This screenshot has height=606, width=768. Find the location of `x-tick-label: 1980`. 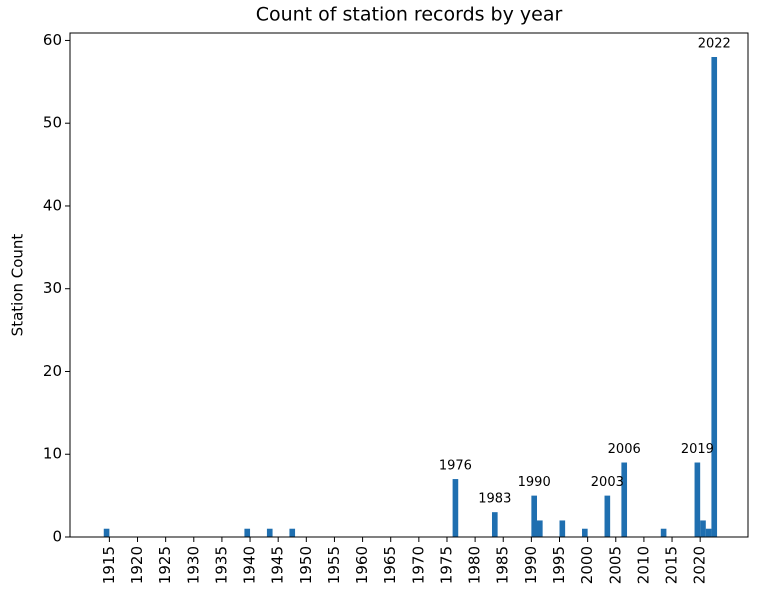

x-tick-label: 1980 is located at coordinates (475, 565).